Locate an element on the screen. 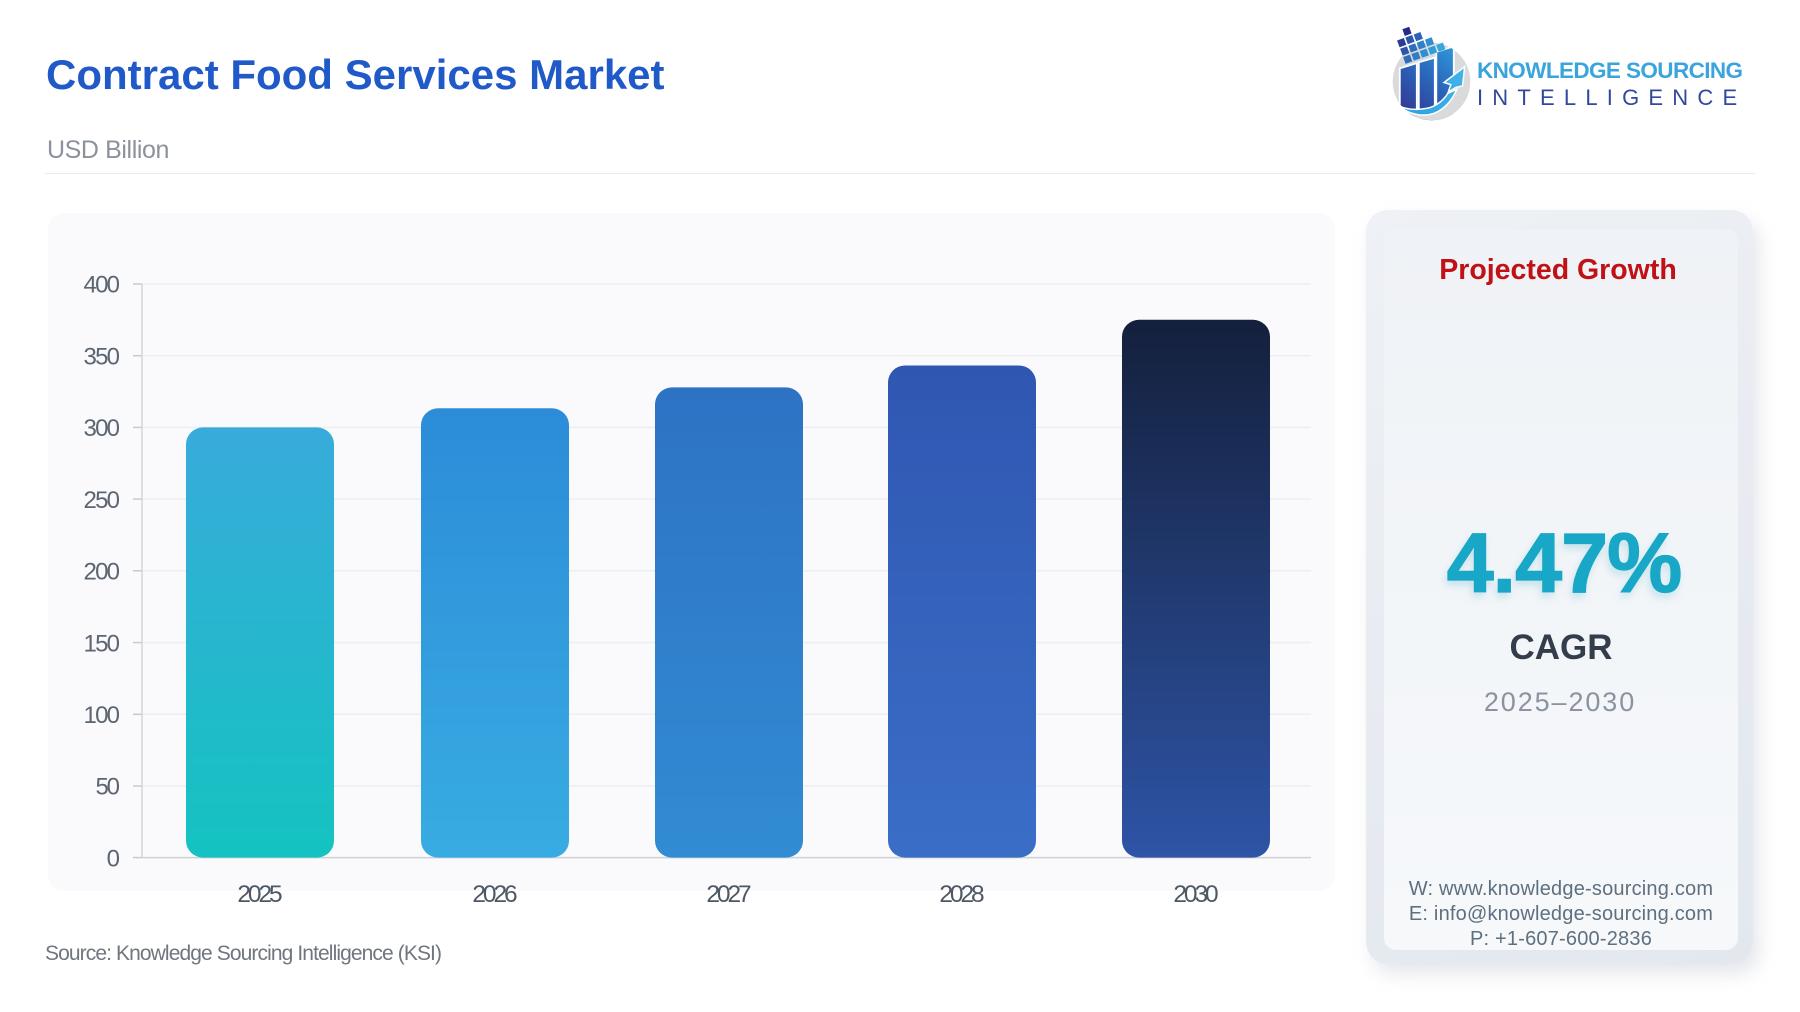 The width and height of the screenshot is (1800, 1012). svg-text: 2026 is located at coordinates (494, 894).